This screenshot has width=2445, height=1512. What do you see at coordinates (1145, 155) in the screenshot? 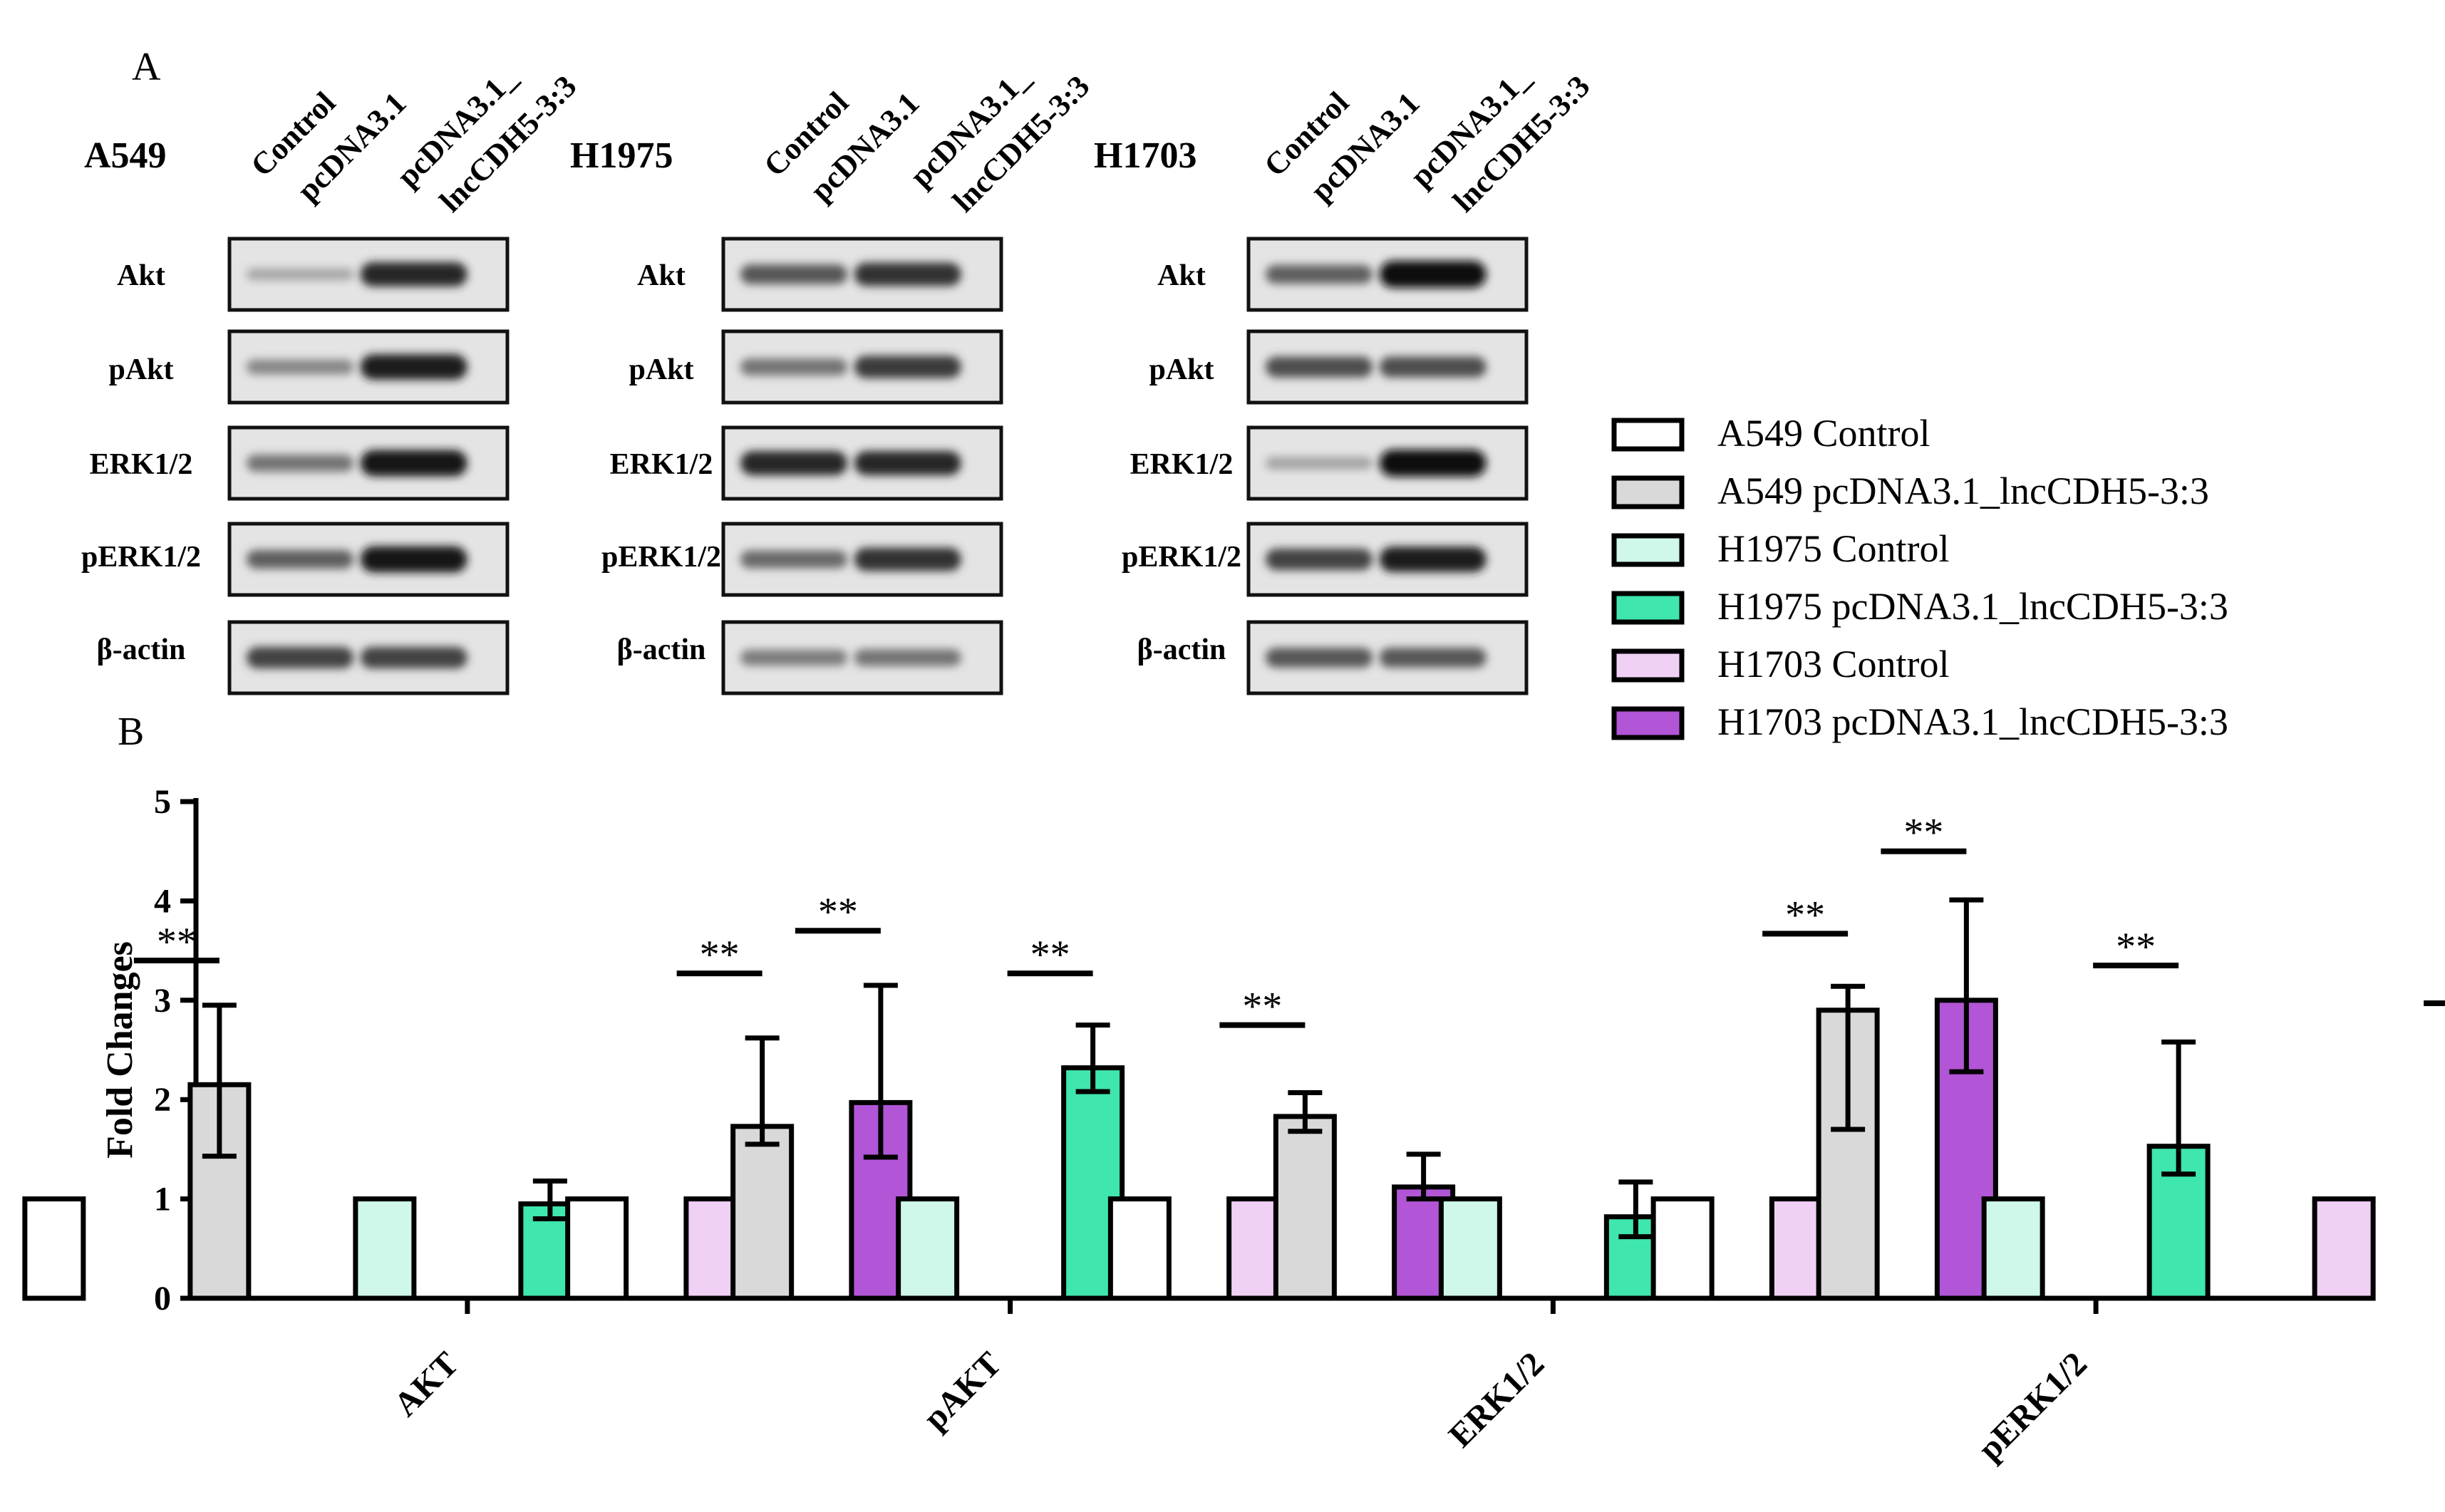
I see `cell-line-title: H1703` at bounding box center [1145, 155].